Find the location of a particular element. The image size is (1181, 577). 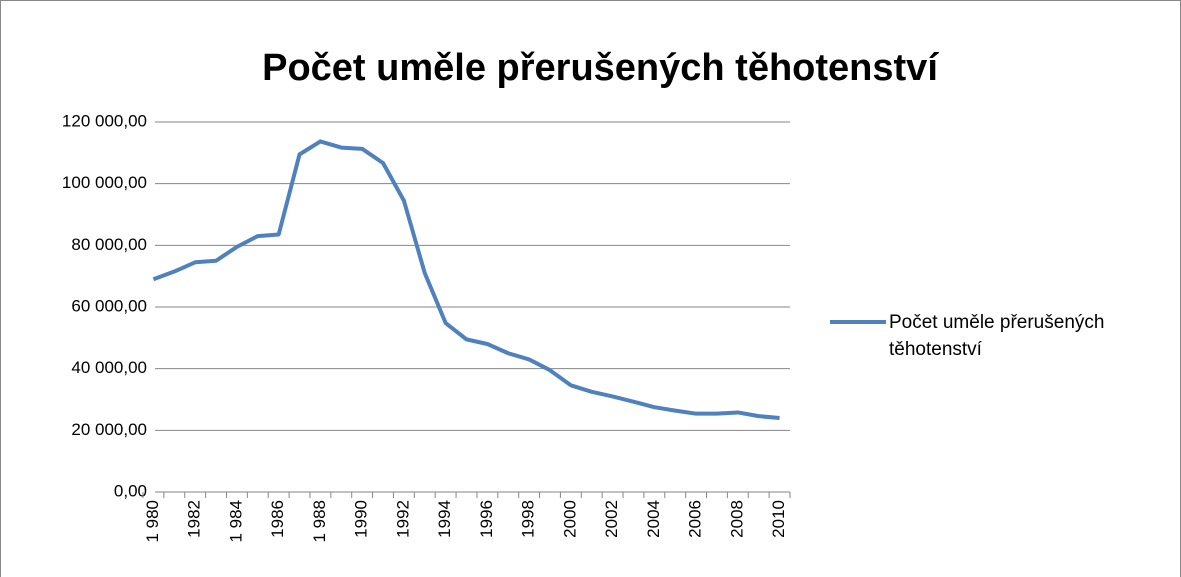

x-tick-label: 2008 is located at coordinates (736, 519).